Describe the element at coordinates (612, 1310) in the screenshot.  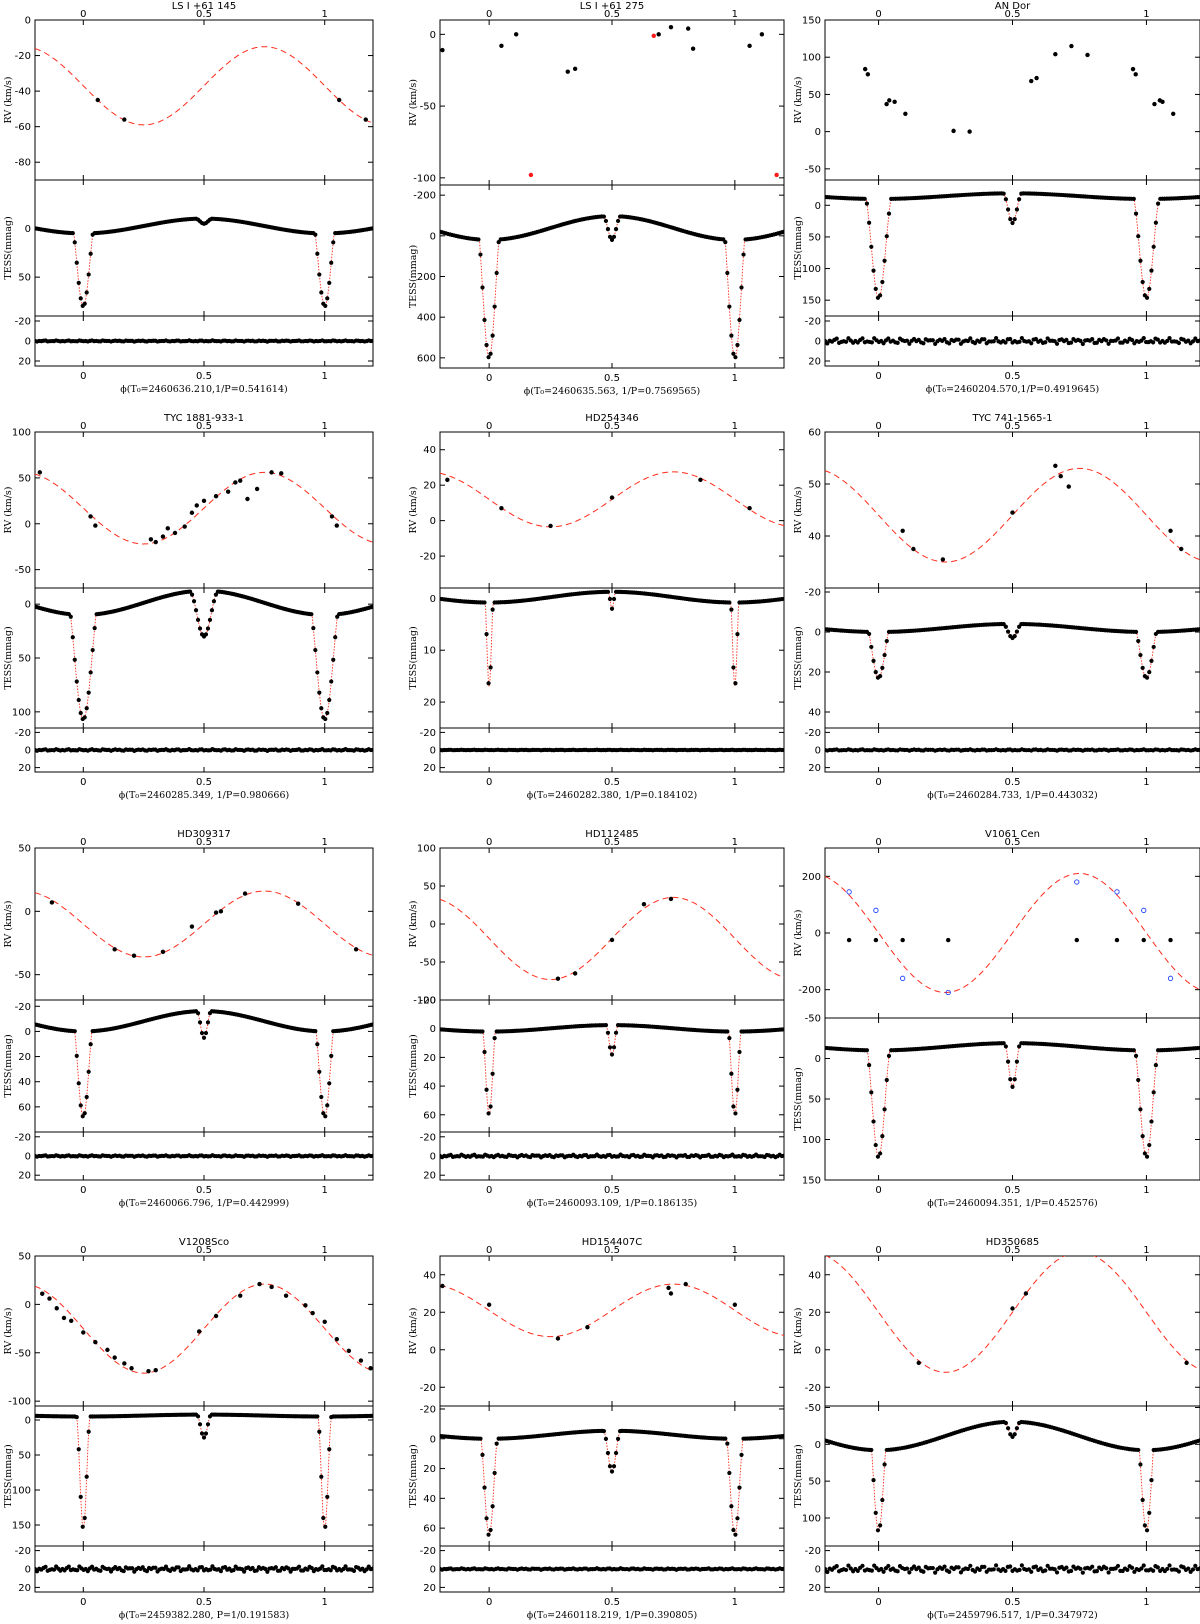
I see `rv-model-curve` at that location.